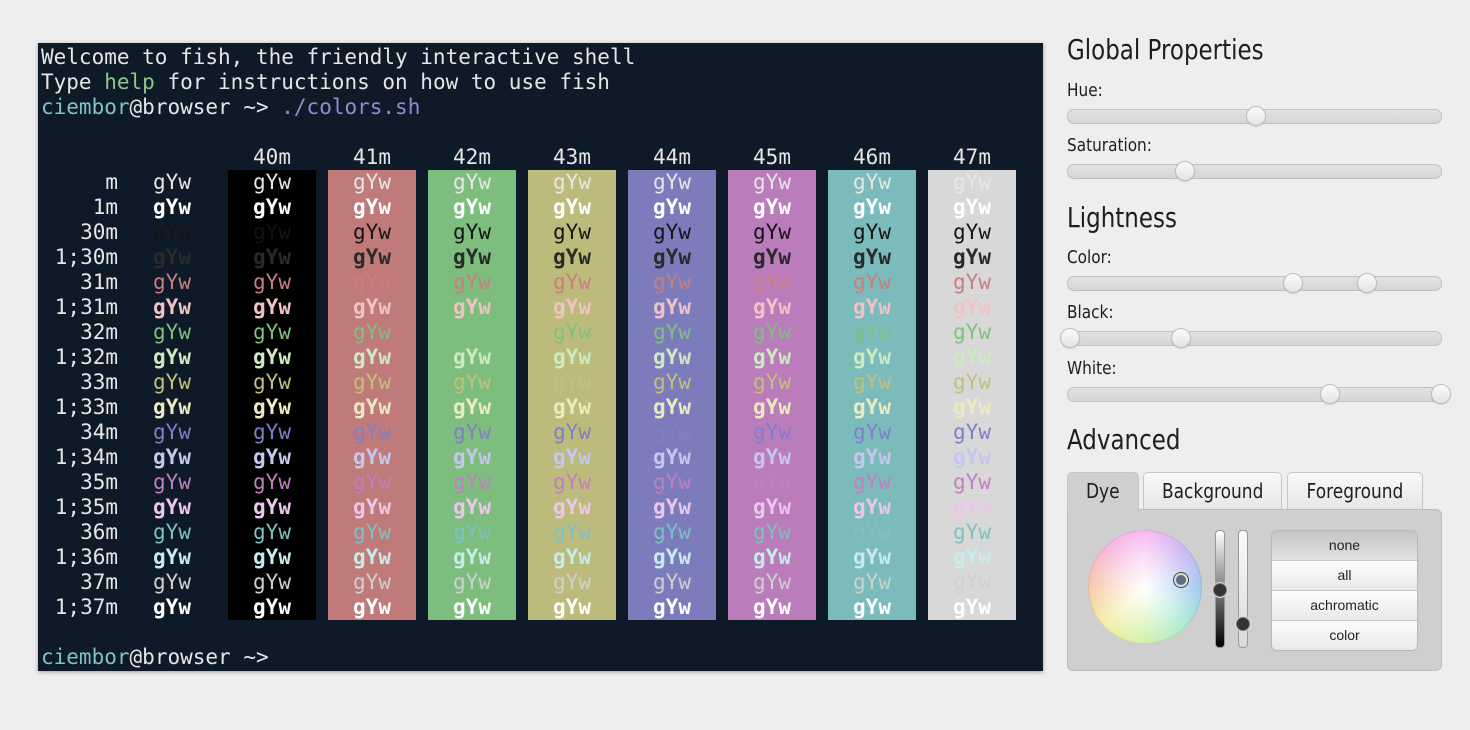 Image resolution: width=1470 pixels, height=730 pixels. What do you see at coordinates (1344, 546) in the screenshot?
I see `dye-option-none: none` at bounding box center [1344, 546].